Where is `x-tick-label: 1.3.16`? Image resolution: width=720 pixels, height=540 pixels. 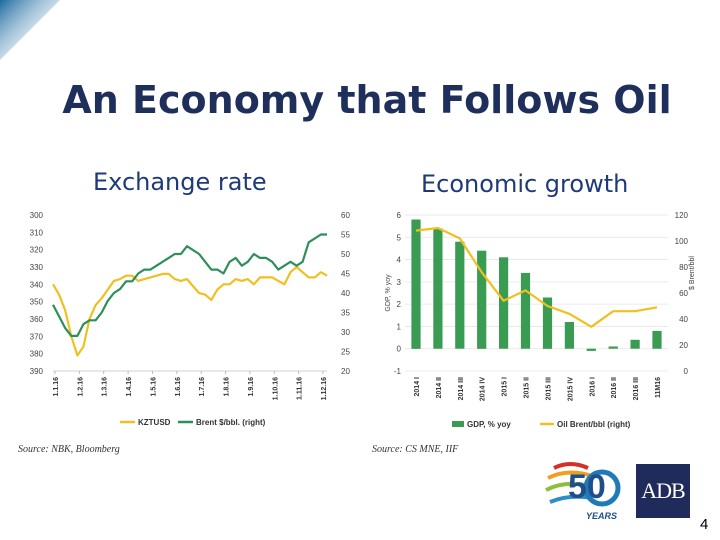 x-tick-label: 1.3.16 is located at coordinates (105, 387).